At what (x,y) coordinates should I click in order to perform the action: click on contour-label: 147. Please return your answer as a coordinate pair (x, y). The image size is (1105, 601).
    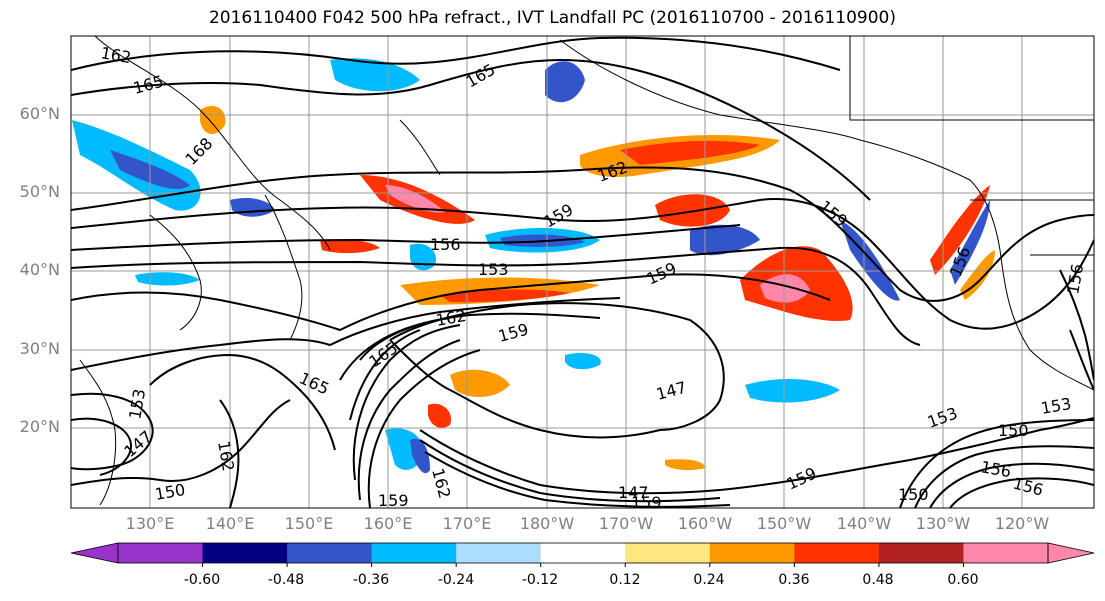
    Looking at the image, I should click on (633, 492).